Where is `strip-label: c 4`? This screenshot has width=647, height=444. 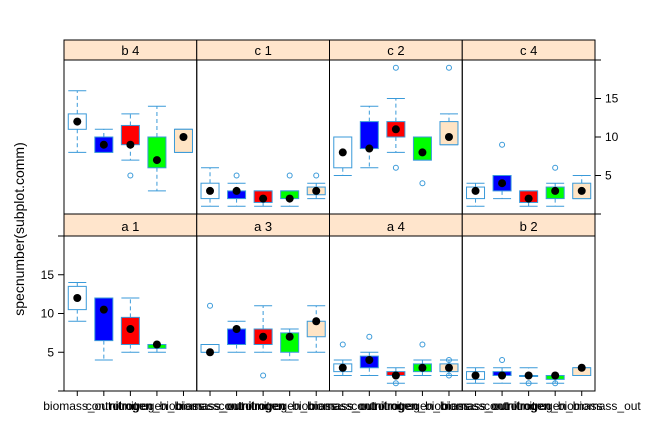
strip-label: c 4 is located at coordinates (528, 50).